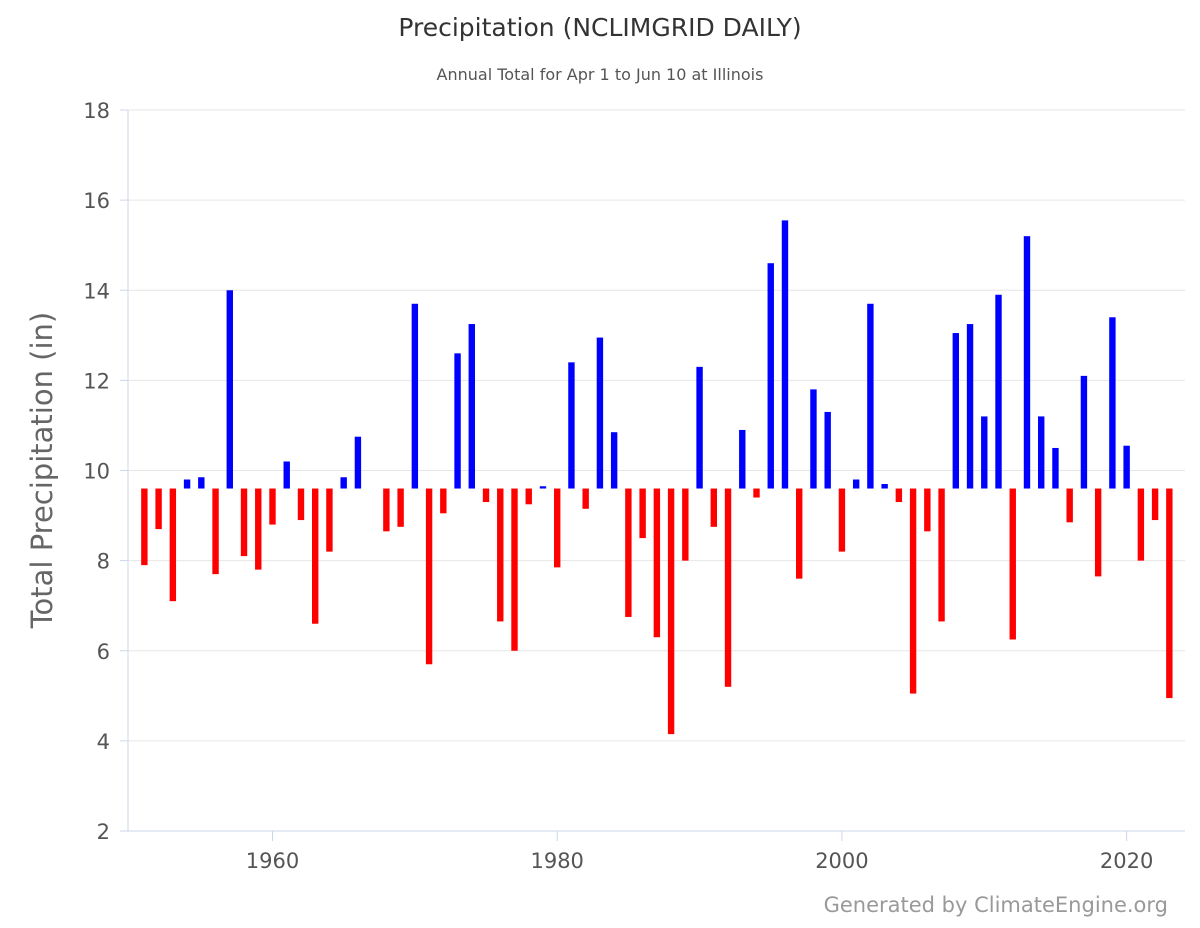 The image size is (1200, 928). What do you see at coordinates (500, 555) in the screenshot?
I see `bar-1976` at bounding box center [500, 555].